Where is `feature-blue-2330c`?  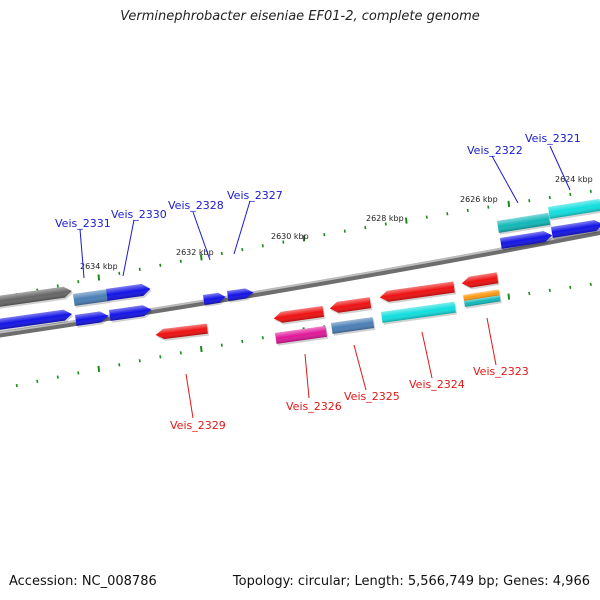 feature-blue-2330c is located at coordinates (131, 313).